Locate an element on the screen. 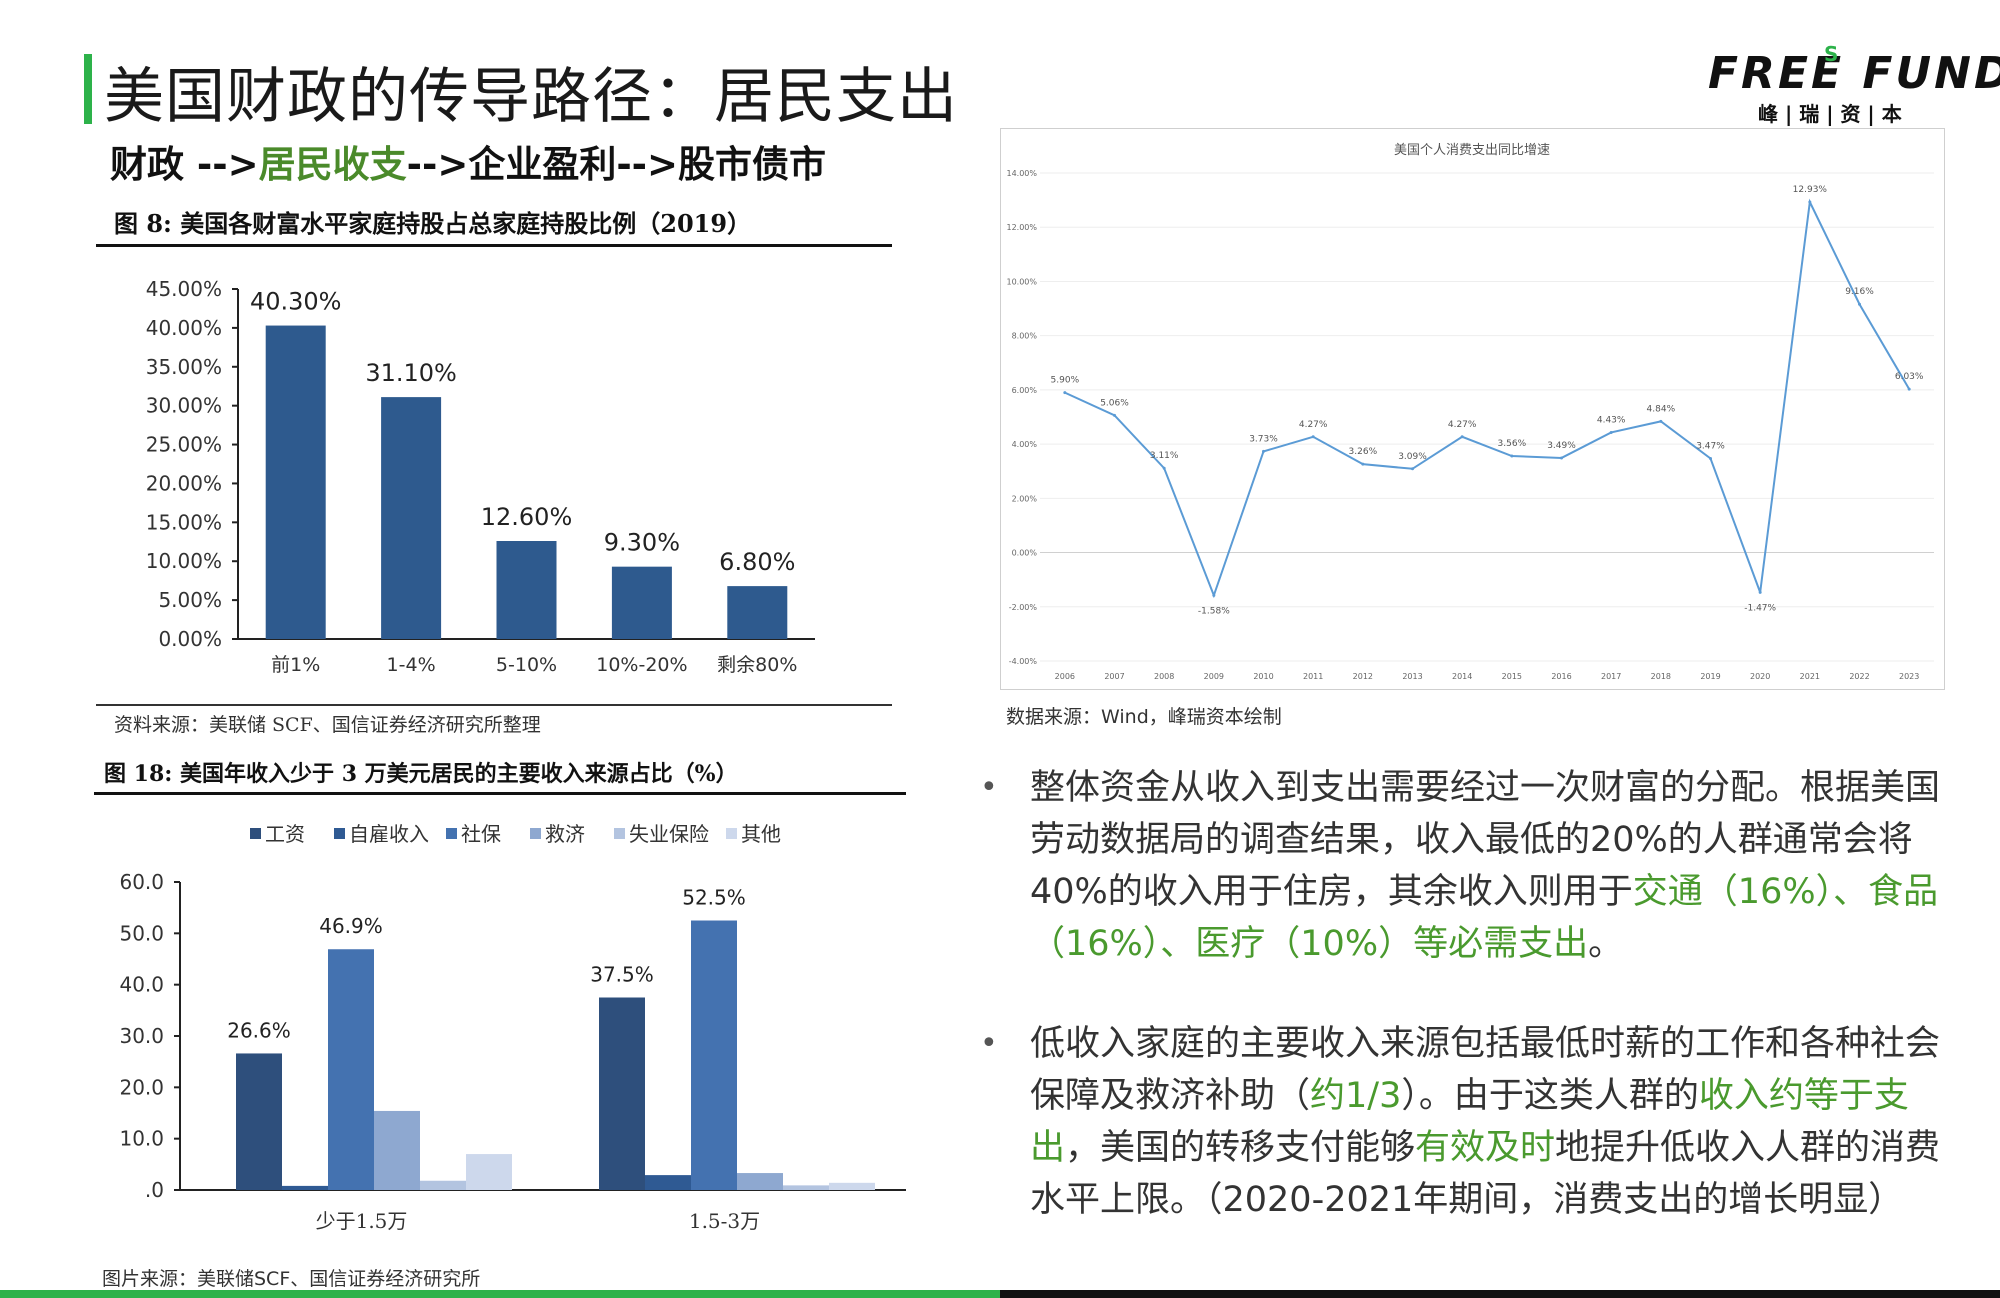 The height and width of the screenshot is (1298, 2000). bullet-2-text-7: 地提升低收入人群的消费水平上限。（2020-2021年期间，消费支出的增长明显） is located at coordinates (1485, 1174).